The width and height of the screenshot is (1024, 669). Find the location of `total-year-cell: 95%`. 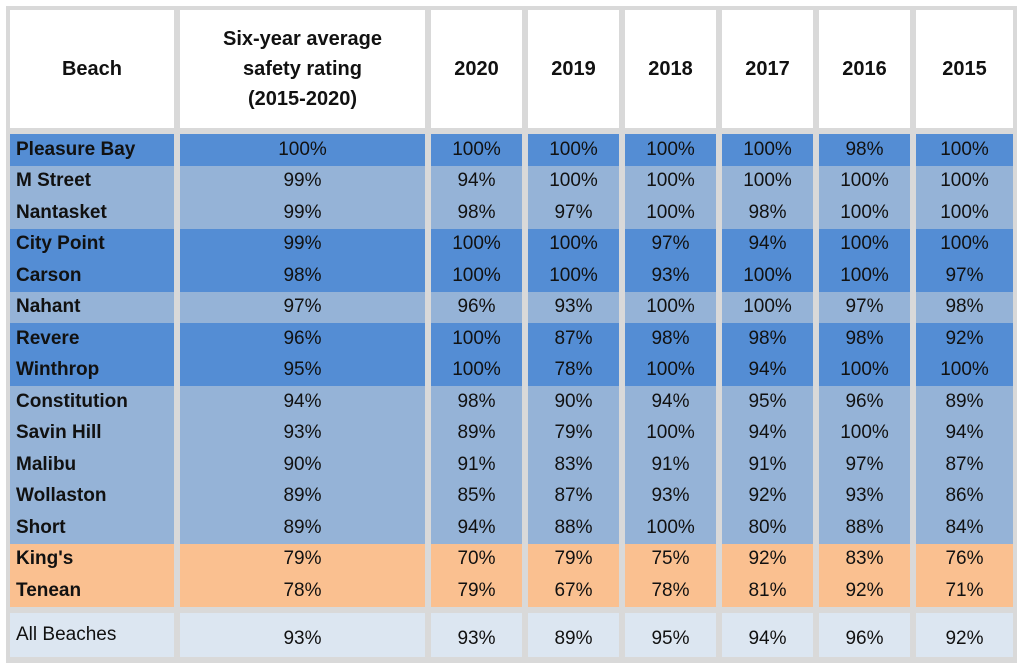

total-year-cell: 95% is located at coordinates (673, 631).